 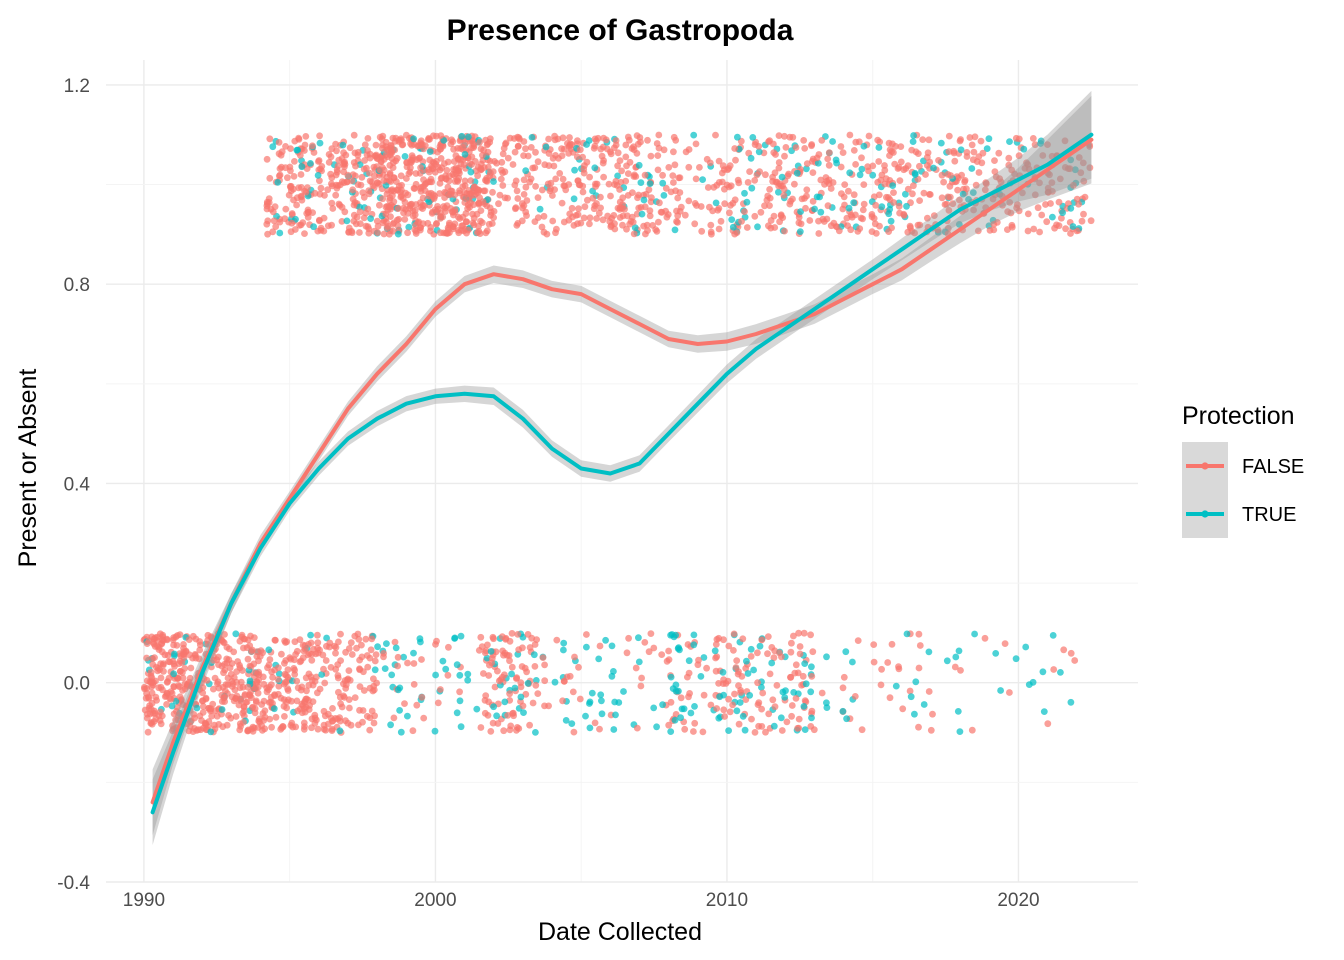 I want to click on legend-key-point-false, so click(x=1205, y=466).